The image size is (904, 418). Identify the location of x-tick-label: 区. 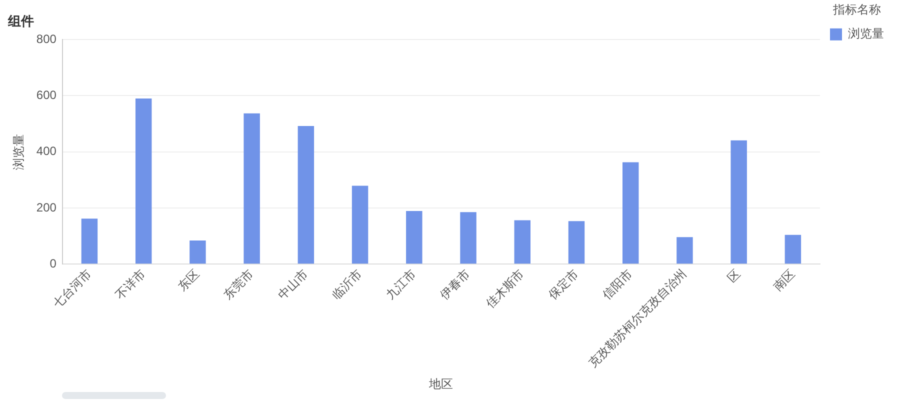
(734, 276).